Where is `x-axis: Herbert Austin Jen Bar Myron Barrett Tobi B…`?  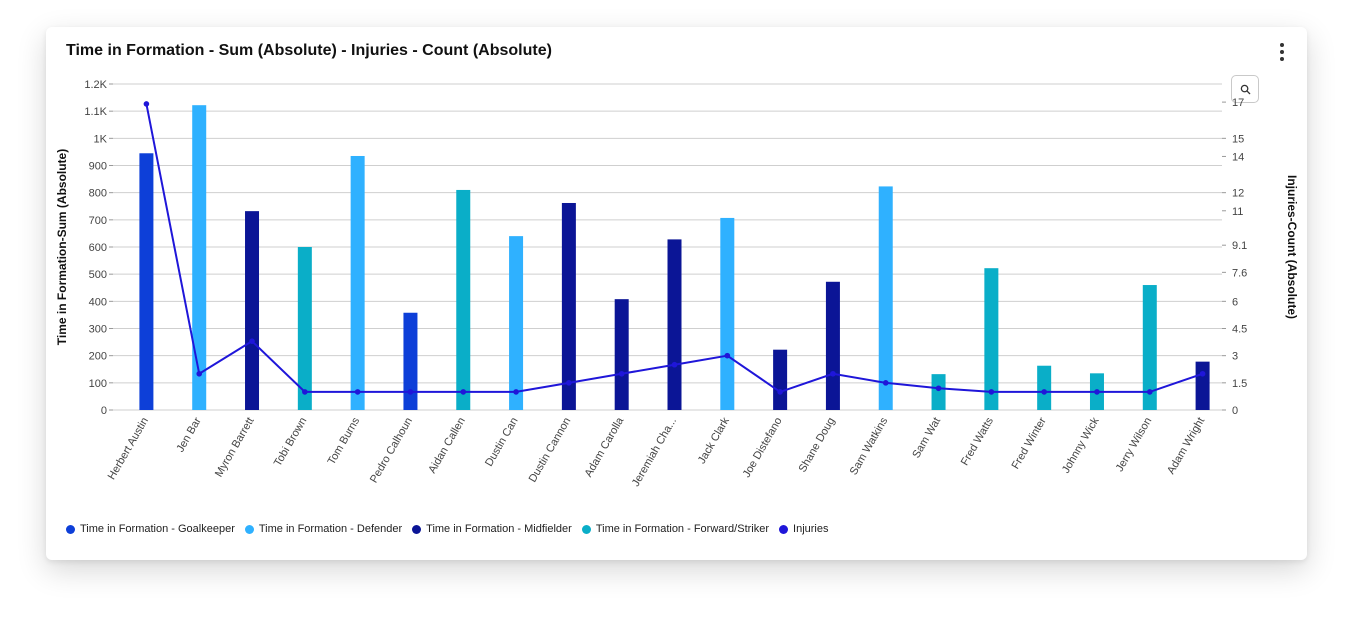
x-axis: Herbert Austin Jen Bar Myron Barrett Tobi B… is located at coordinates (656, 452).